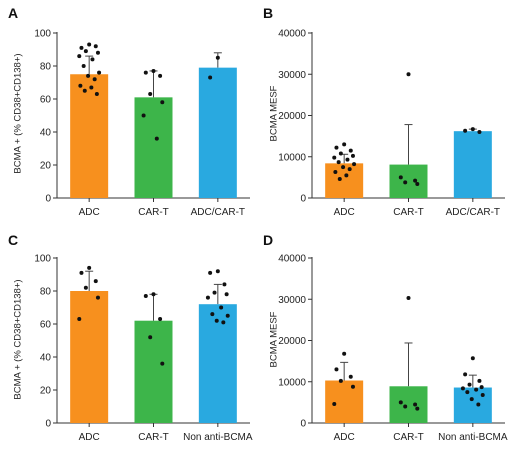 This screenshot has width=520, height=449. Describe the element at coordinates (46, 391) in the screenshot. I see `y-tick-label-c-1: 20` at that location.